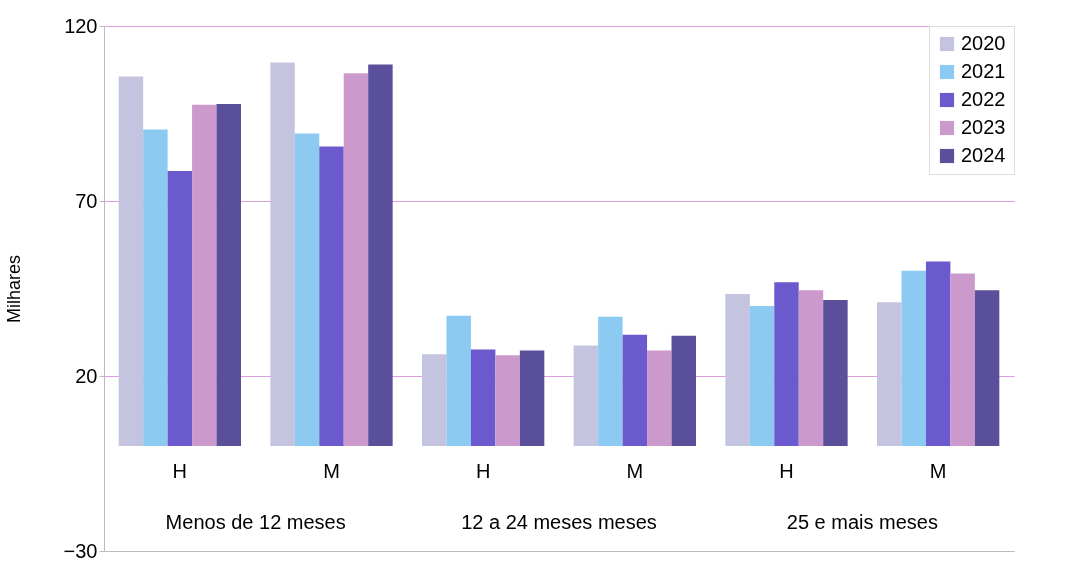  What do you see at coordinates (983, 71) in the screenshot?
I see `legend-label: 2021` at bounding box center [983, 71].